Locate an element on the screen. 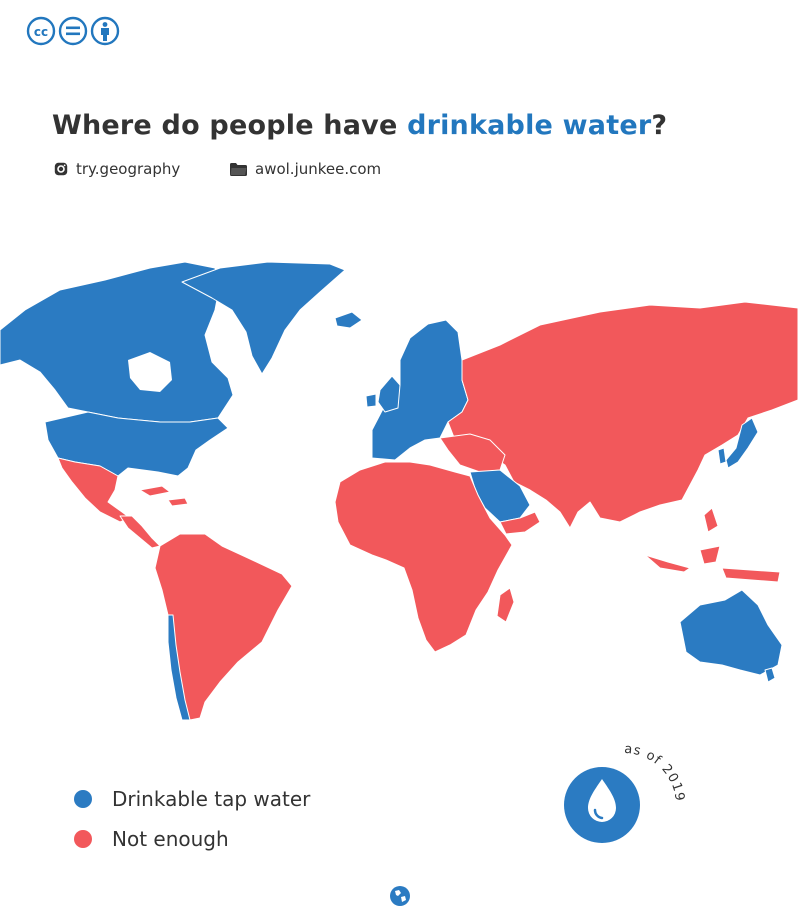 The height and width of the screenshot is (911, 800). map-region-hudson-bay is located at coordinates (150, 372).